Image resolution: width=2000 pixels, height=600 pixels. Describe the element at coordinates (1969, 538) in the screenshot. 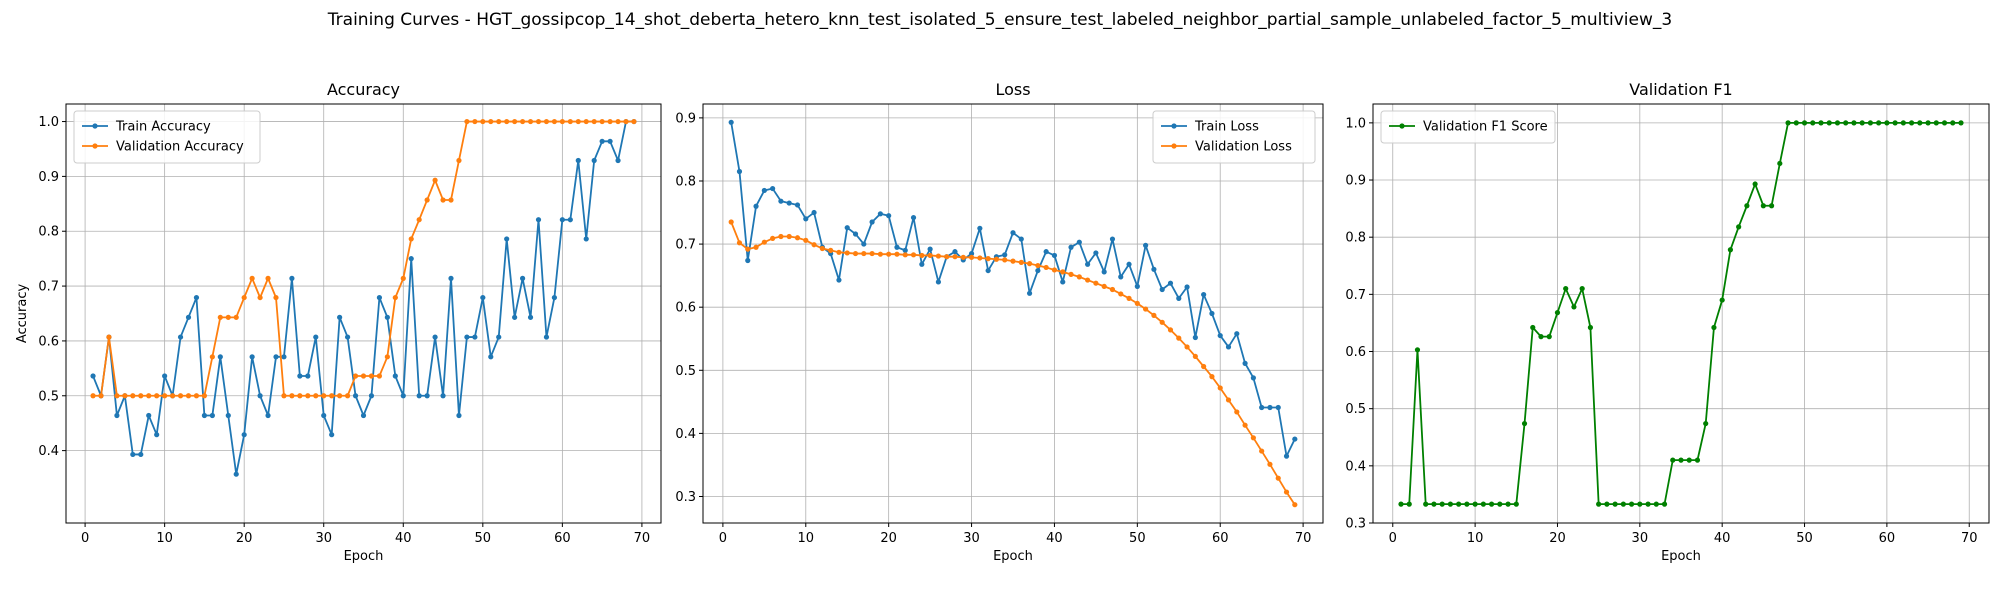

I see `x-tick-label: 70` at that location.